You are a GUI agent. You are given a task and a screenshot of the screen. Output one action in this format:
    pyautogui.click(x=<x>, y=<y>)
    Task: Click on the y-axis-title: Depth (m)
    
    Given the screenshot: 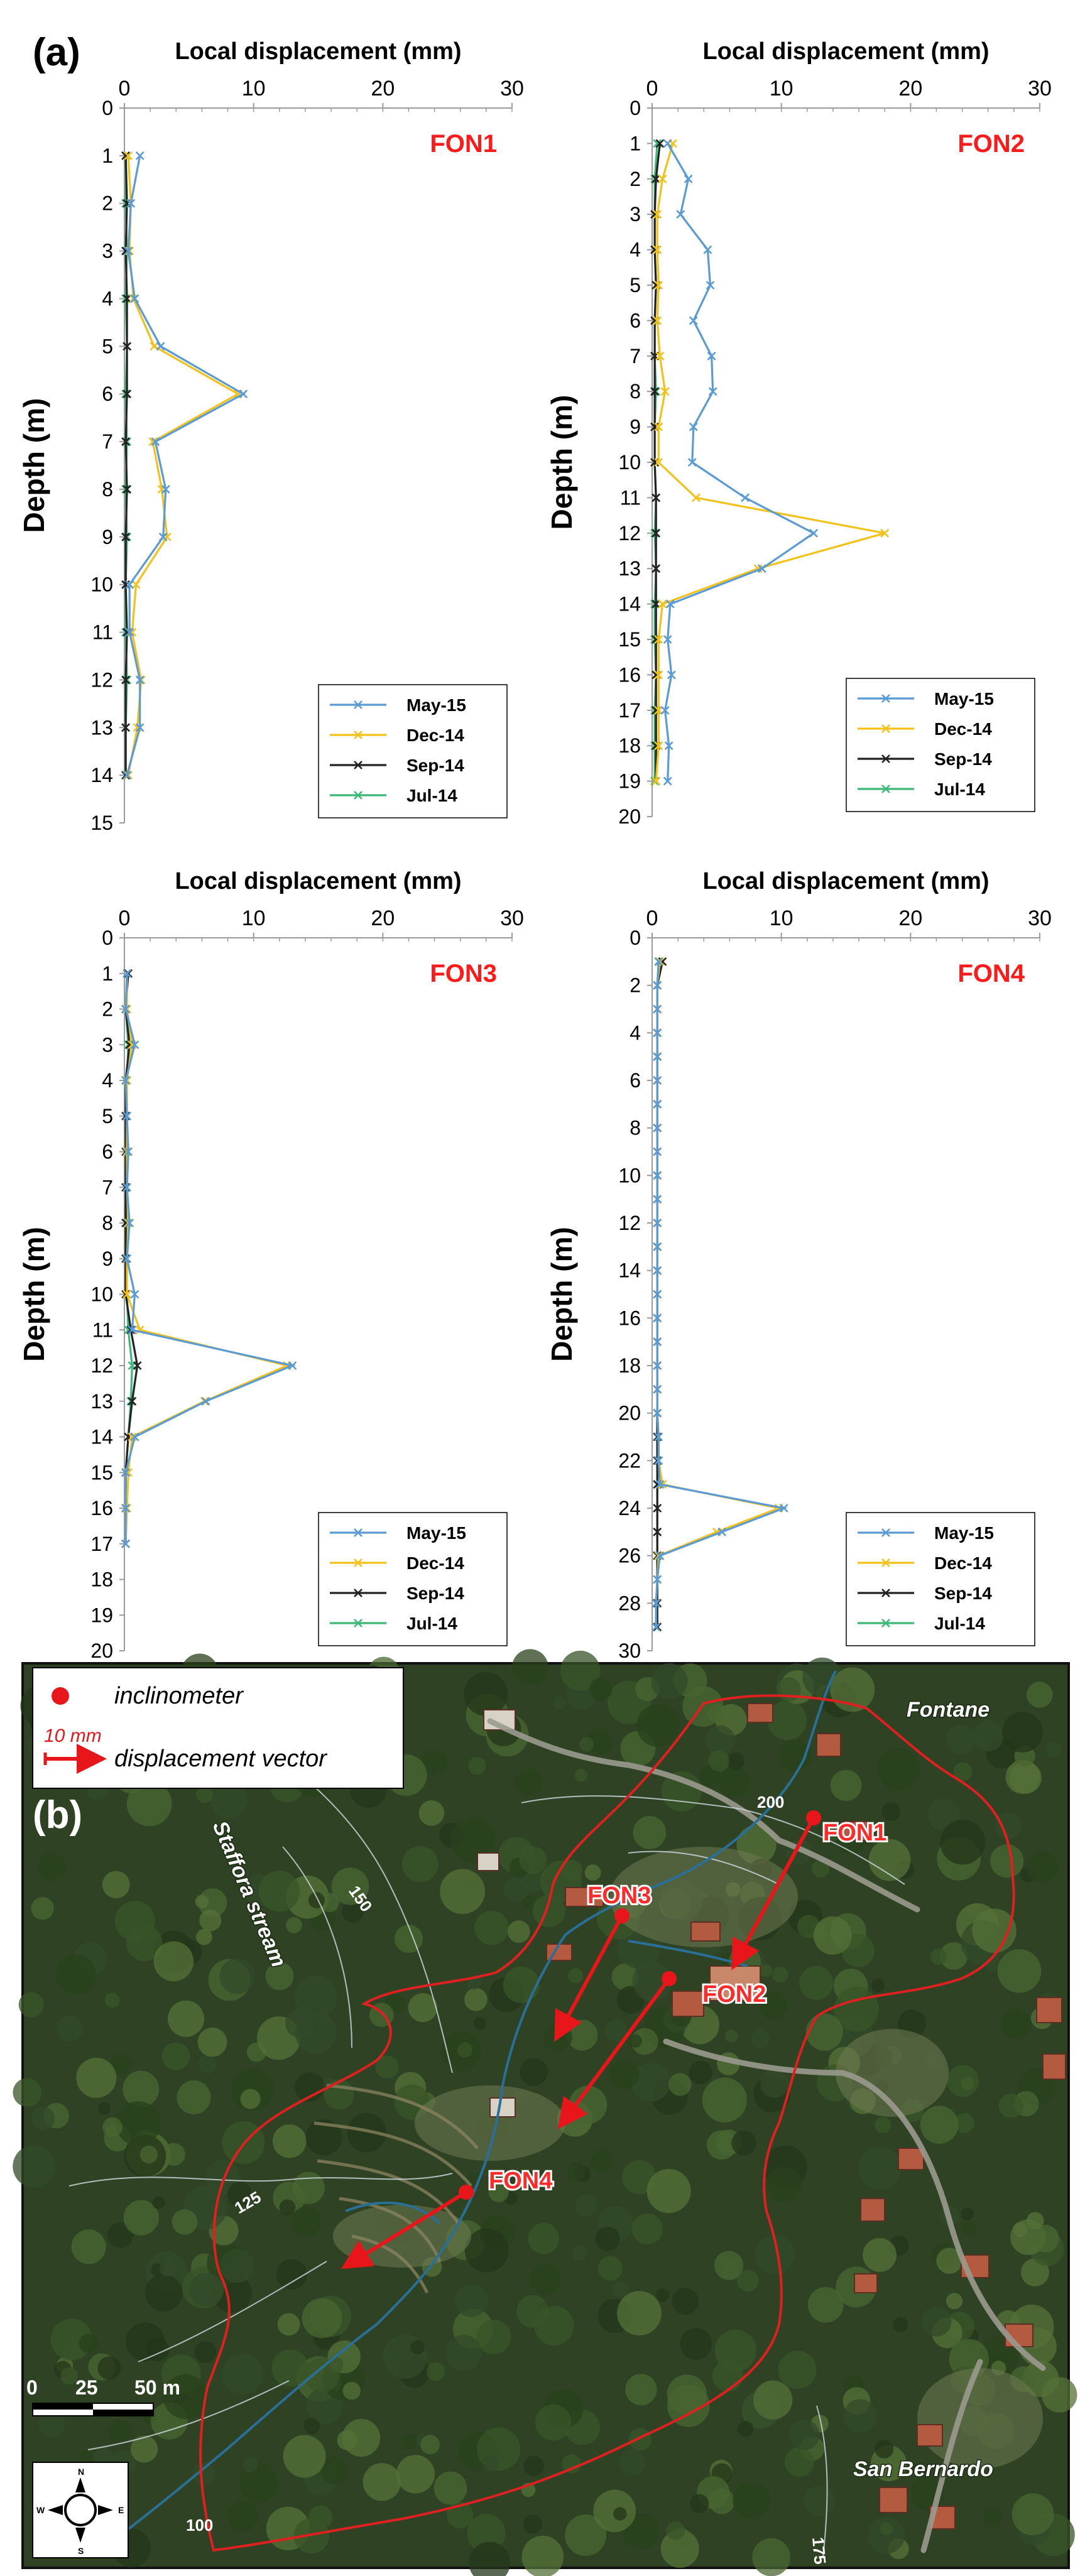 What is the action you would take?
    pyautogui.click(x=561, y=1294)
    